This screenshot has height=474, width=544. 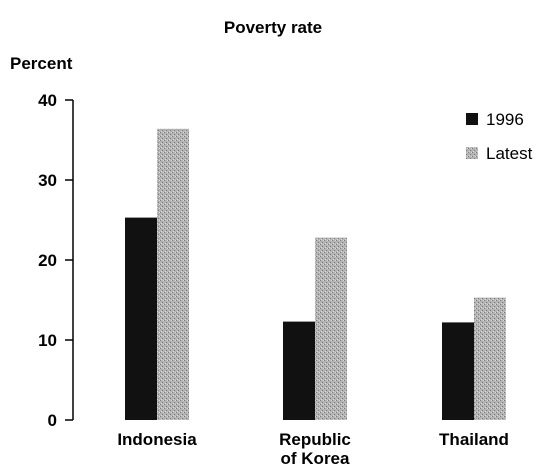 What do you see at coordinates (273, 27) in the screenshot?
I see `chart-title: Poverty rate` at bounding box center [273, 27].